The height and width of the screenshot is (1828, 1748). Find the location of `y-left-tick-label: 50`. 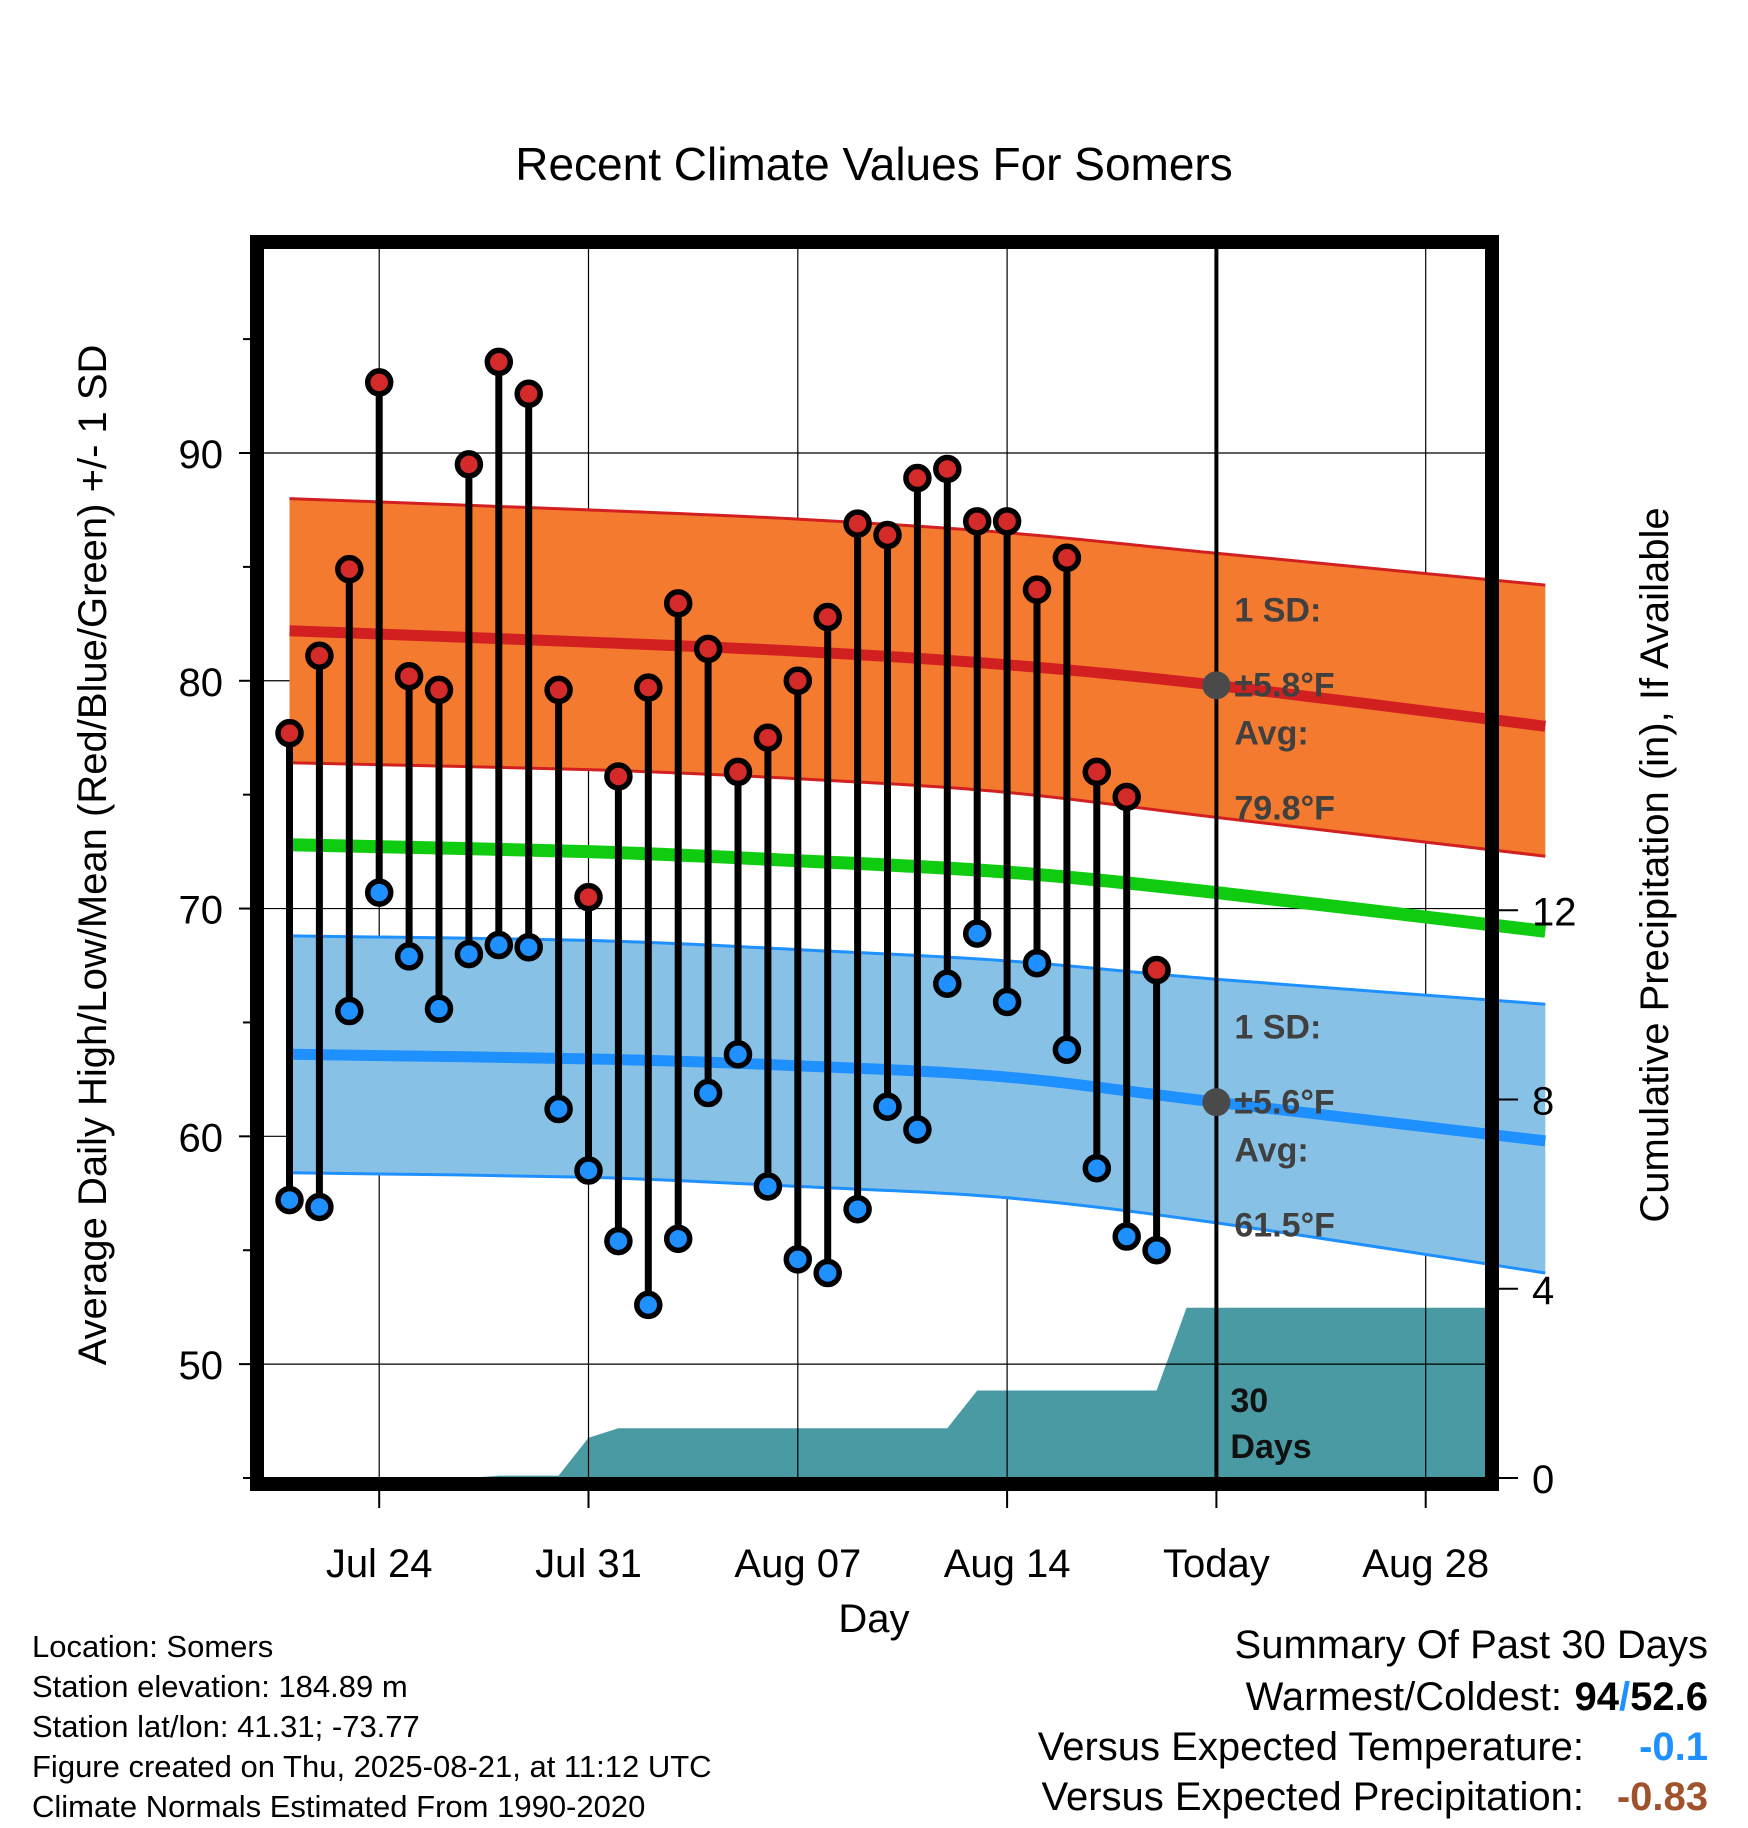

y-left-tick-label: 50 is located at coordinates (201, 1366).